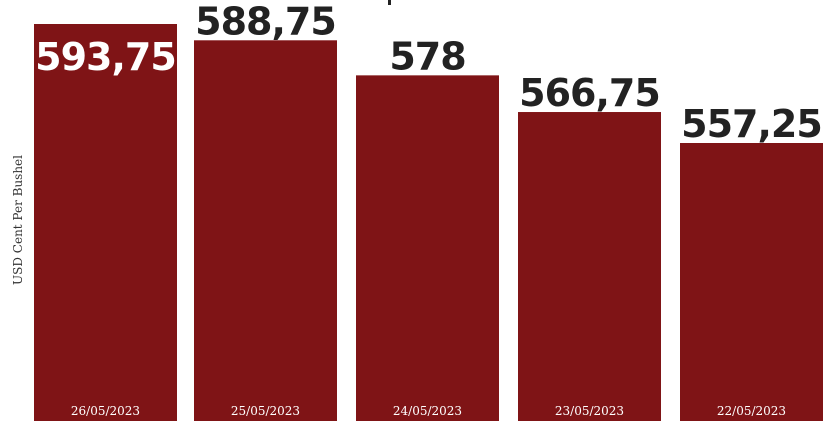 This screenshot has width=832, height=421. Describe the element at coordinates (105, 411) in the screenshot. I see `category-label: 26/05/2023` at that location.